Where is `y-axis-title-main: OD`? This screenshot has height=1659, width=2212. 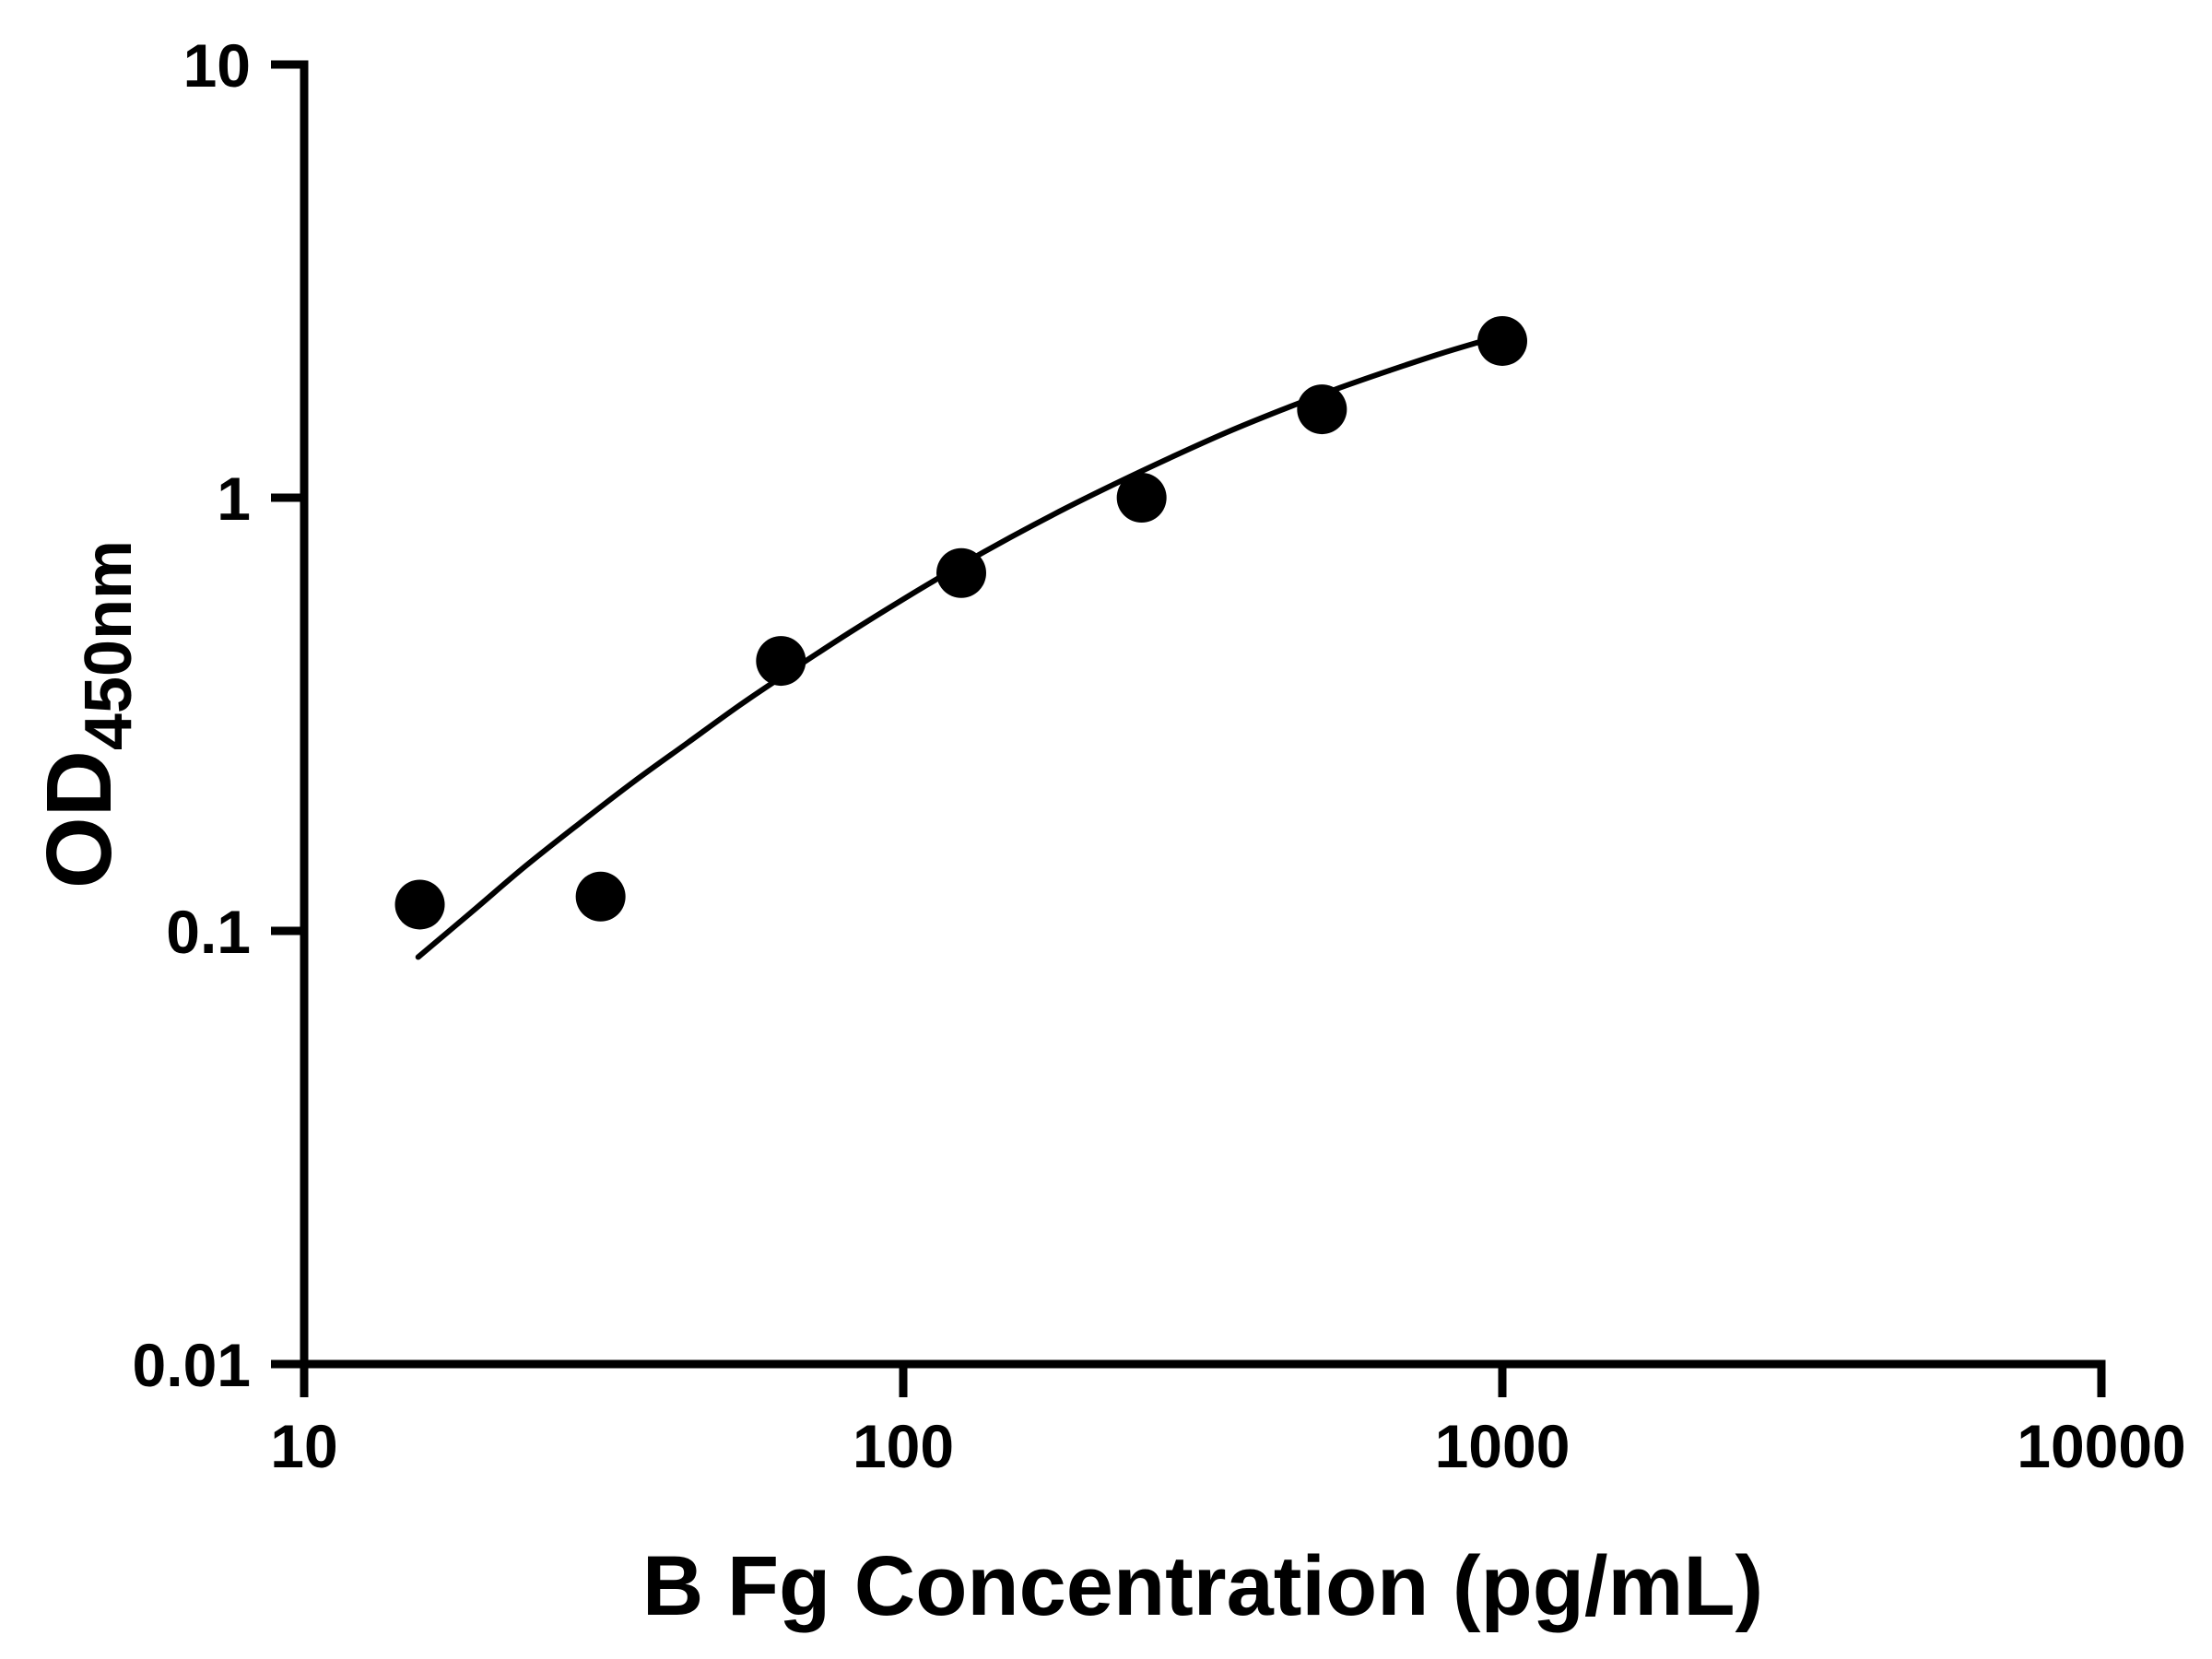
y-axis-title-main: OD is located at coordinates (79, 819).